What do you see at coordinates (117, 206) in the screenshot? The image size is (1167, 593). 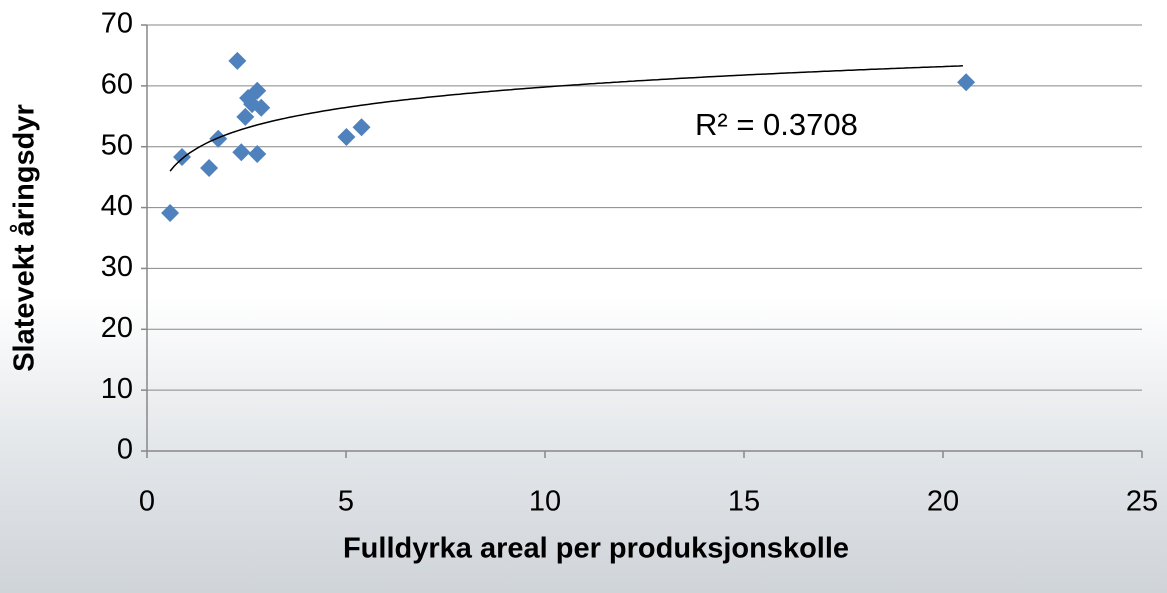 I see `y-tick-label: 40` at bounding box center [117, 206].